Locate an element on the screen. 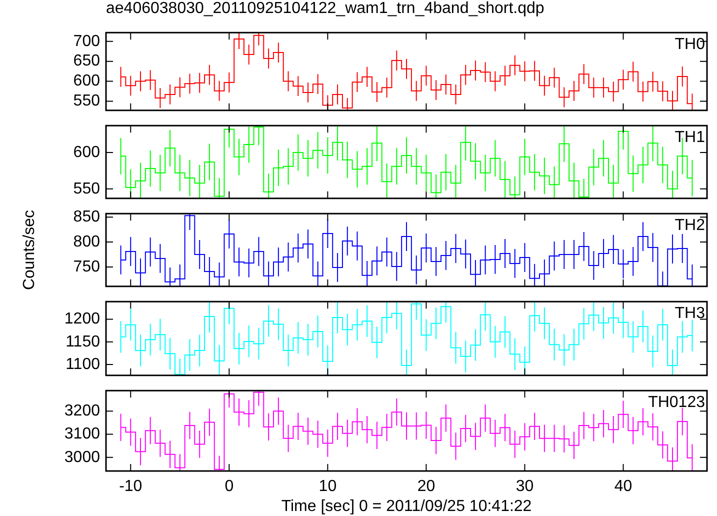  x-tick-label: 20 is located at coordinates (426, 487).